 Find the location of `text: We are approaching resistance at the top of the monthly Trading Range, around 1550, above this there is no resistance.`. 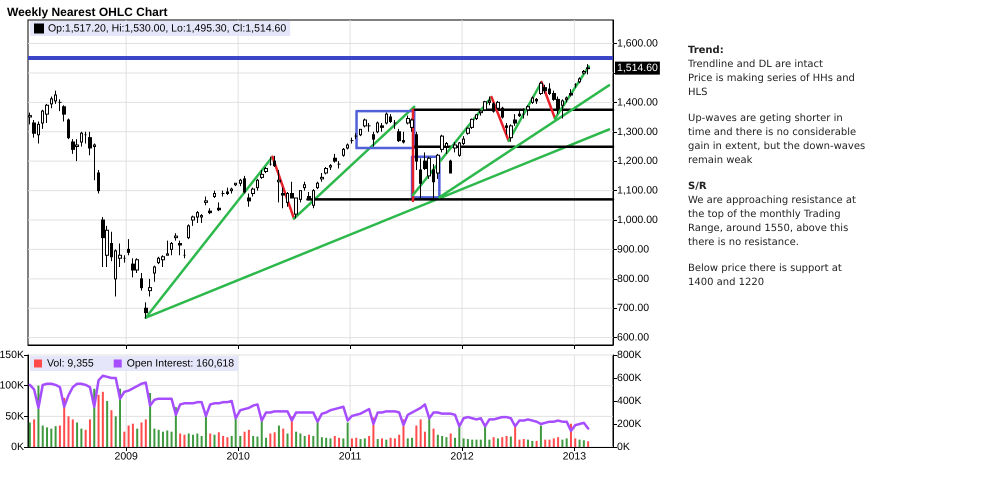

text: We are approaching resistance at the top of the monthly Trading Range, around 1550, above this there is no resistance. is located at coordinates (772, 222).